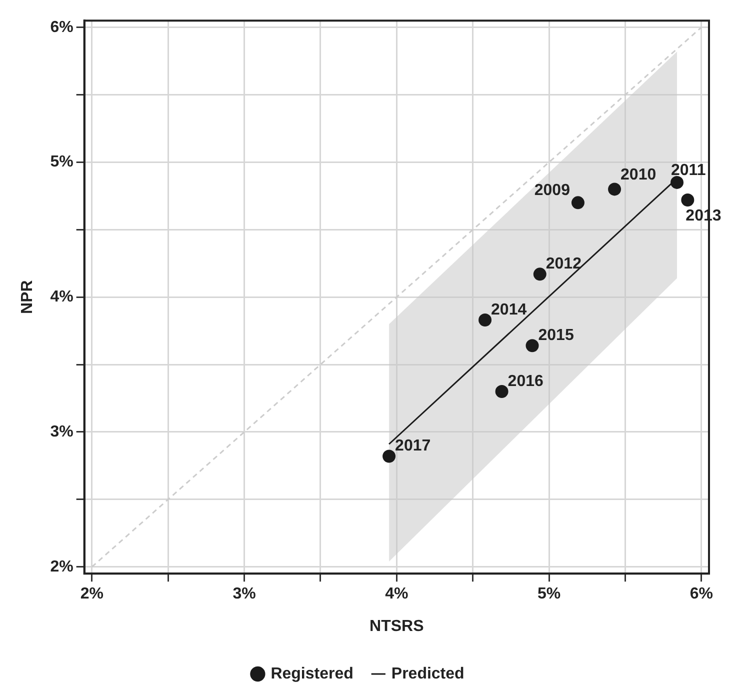  I want to click on y-tick-label: 5%, so click(62, 162).